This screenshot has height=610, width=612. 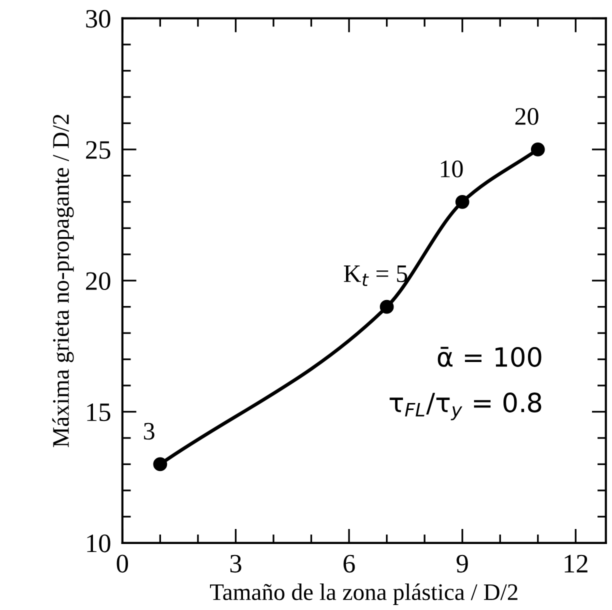 What do you see at coordinates (576, 563) in the screenshot?
I see `x-tick-label: 12` at bounding box center [576, 563].